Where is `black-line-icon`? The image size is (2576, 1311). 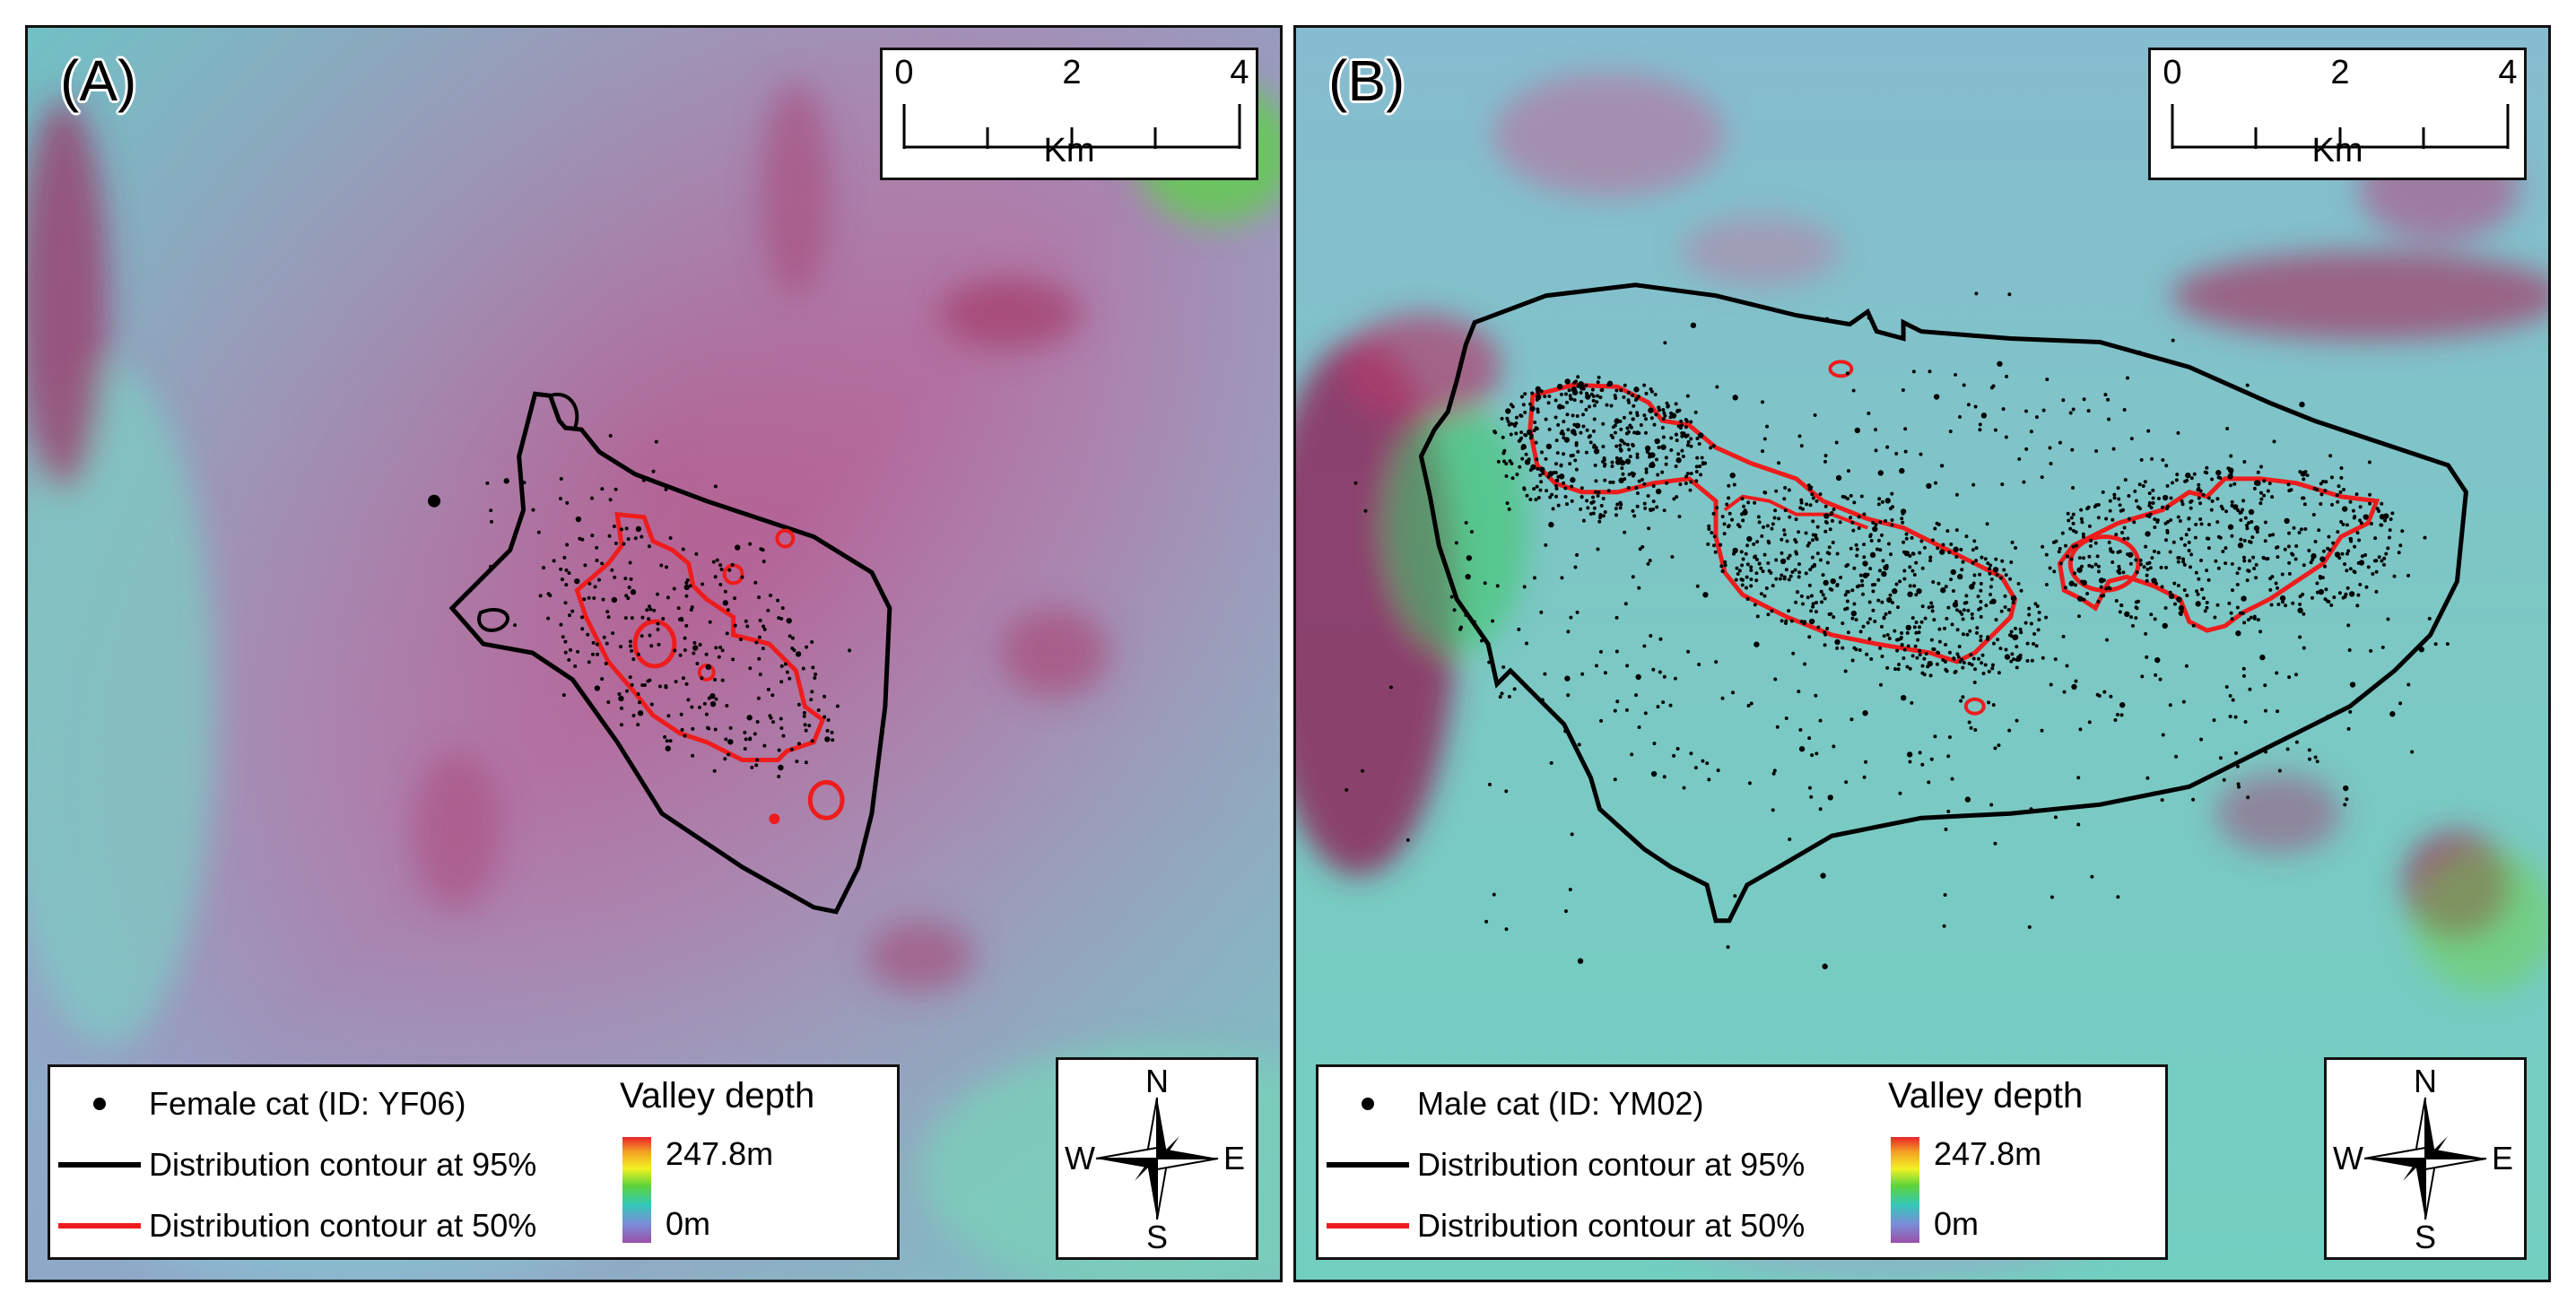
black-line-icon is located at coordinates (99, 1165).